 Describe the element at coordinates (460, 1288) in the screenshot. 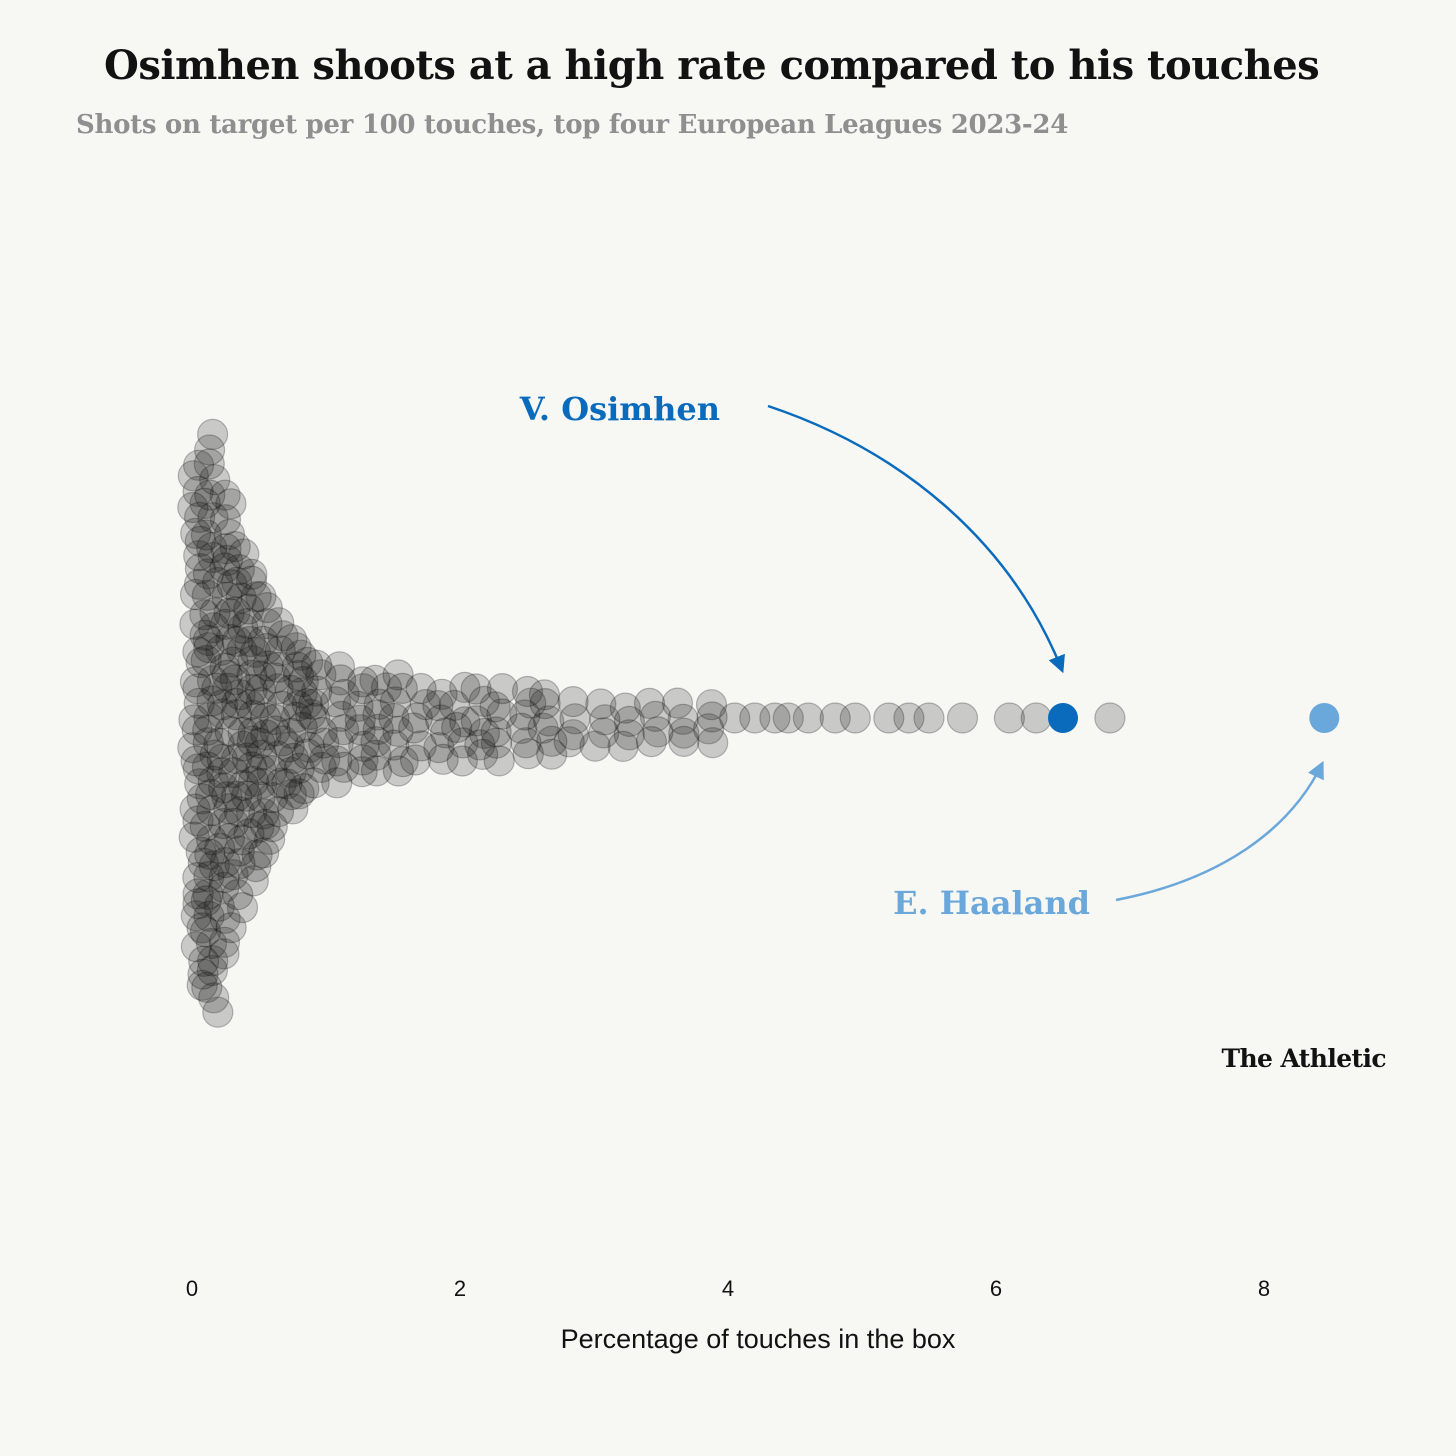

I see `x-tick-label: 2` at that location.